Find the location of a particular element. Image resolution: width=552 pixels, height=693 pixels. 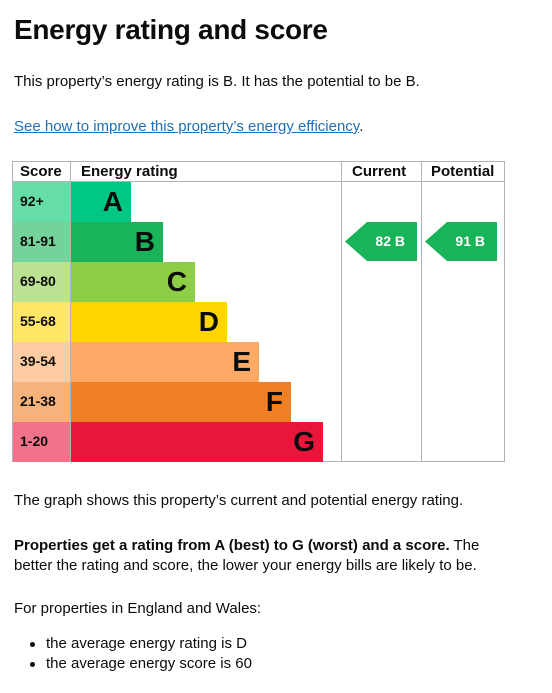

header-divider is located at coordinates (258, 181).